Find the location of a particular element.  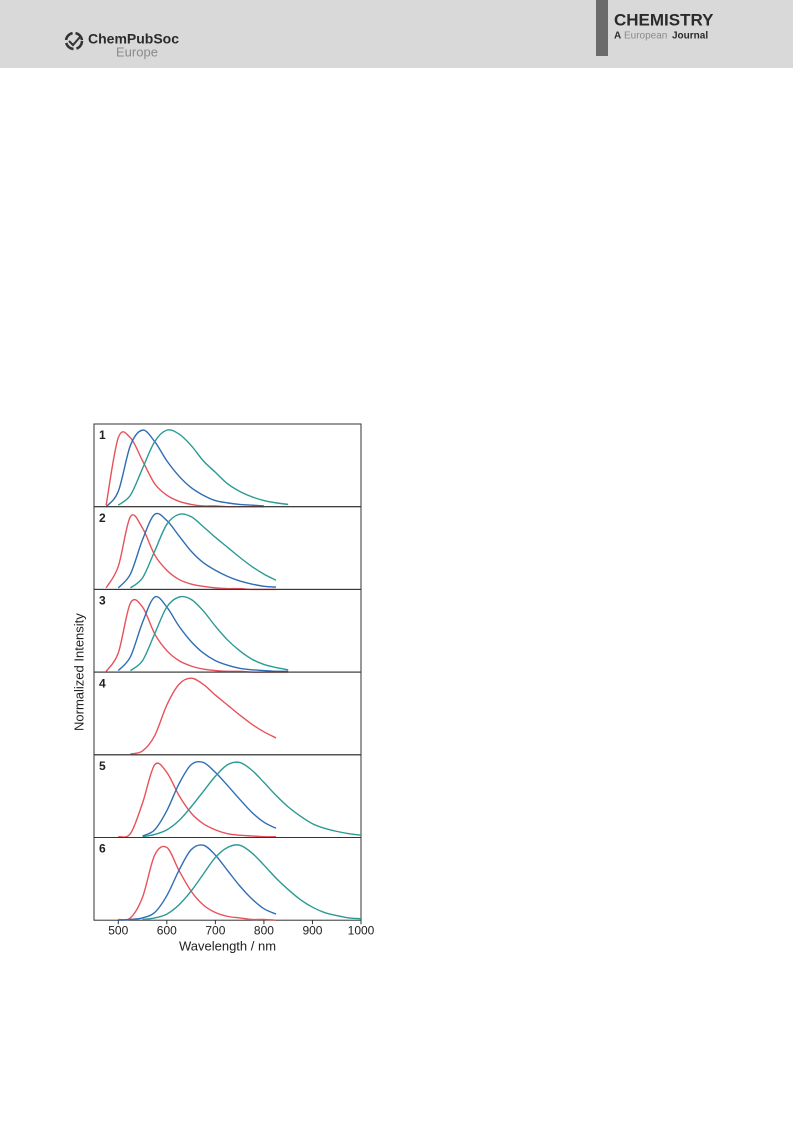

publisher-logo is located at coordinates (74, 41).